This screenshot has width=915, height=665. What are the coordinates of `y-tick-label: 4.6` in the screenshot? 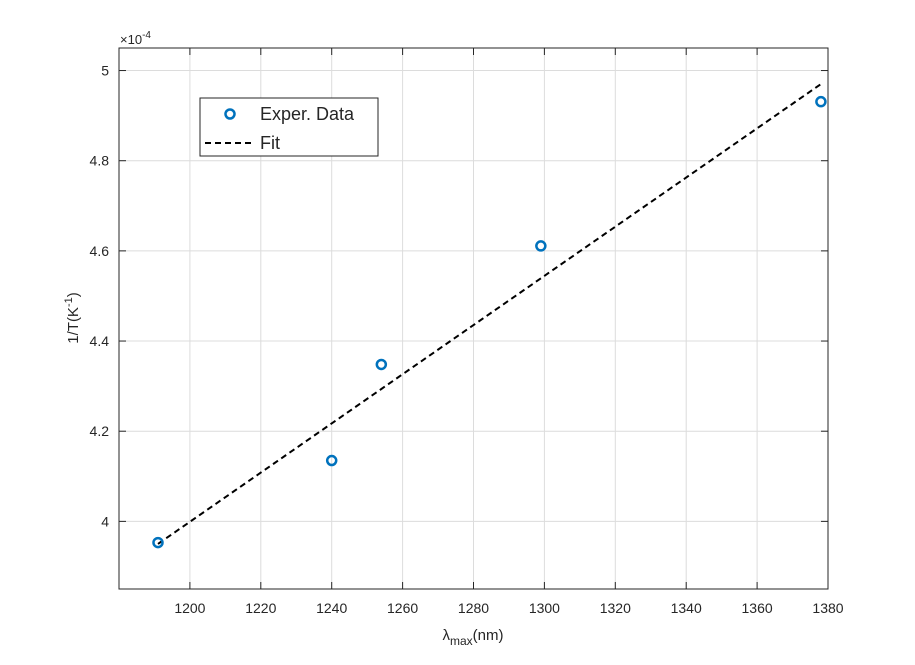 It's located at (100, 251).